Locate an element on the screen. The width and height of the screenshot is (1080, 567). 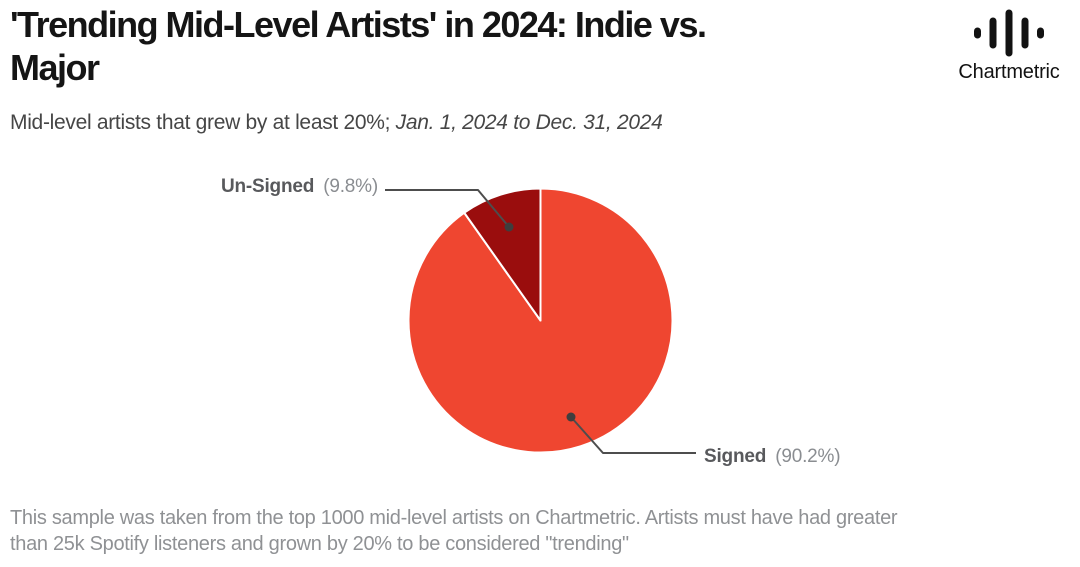
pie-slices-group is located at coordinates (540, 320).